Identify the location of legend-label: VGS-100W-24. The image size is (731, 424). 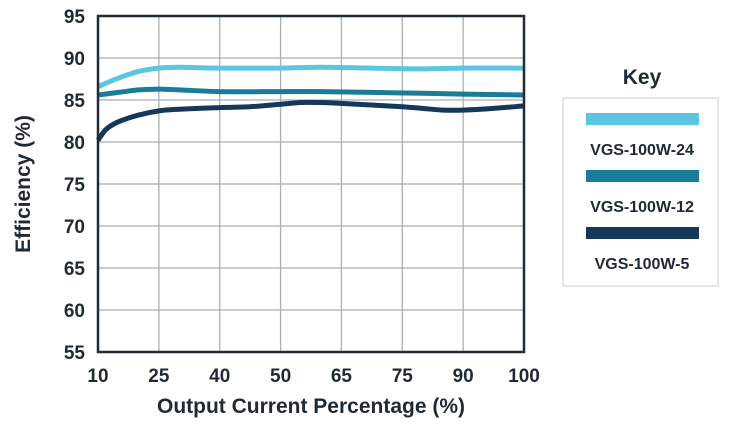
(642, 150).